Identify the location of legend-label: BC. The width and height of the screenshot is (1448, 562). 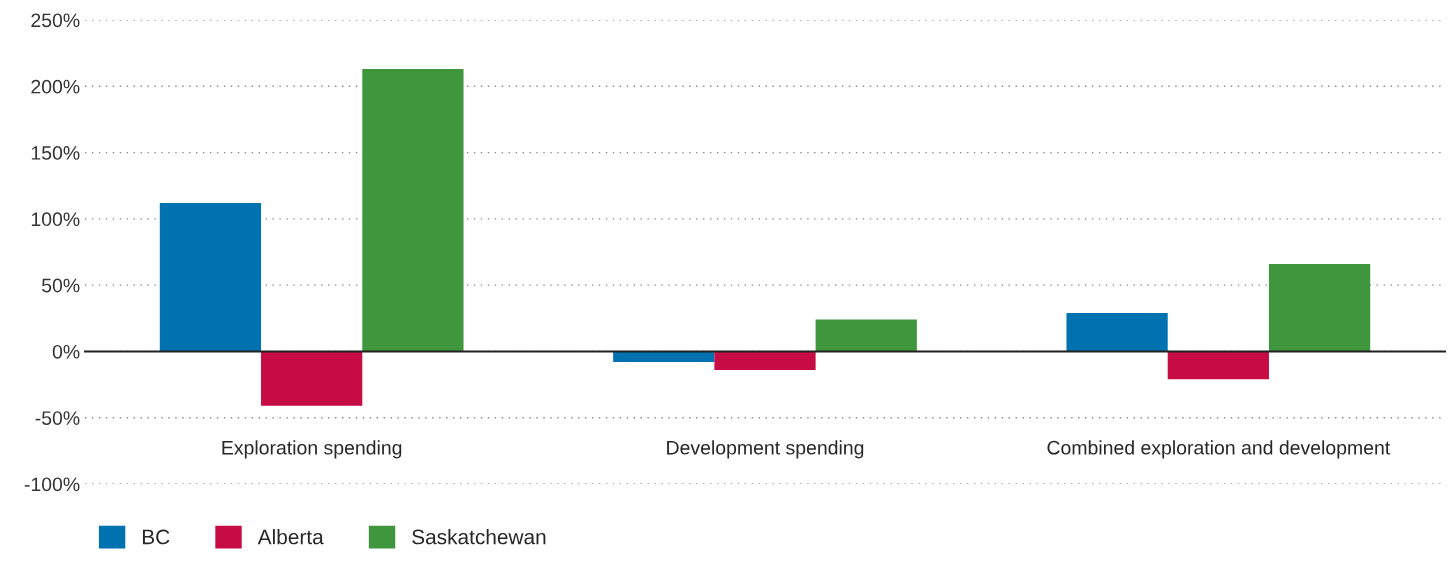
(156, 537).